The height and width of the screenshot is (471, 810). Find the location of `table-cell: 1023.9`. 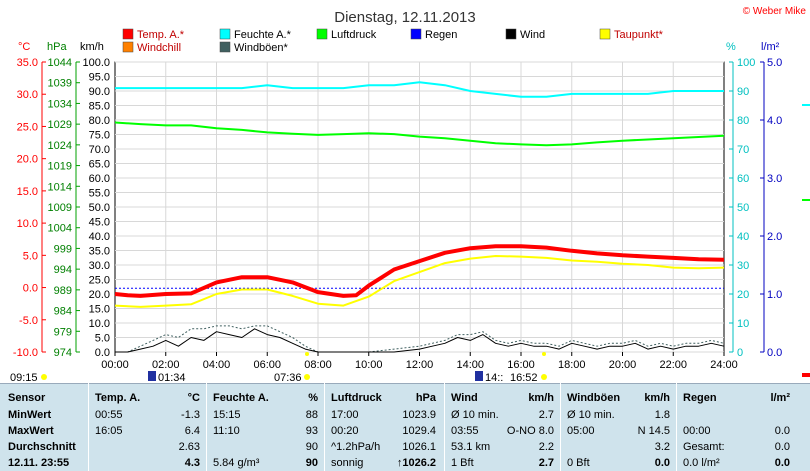

table-cell: 1023.9 is located at coordinates (419, 415).